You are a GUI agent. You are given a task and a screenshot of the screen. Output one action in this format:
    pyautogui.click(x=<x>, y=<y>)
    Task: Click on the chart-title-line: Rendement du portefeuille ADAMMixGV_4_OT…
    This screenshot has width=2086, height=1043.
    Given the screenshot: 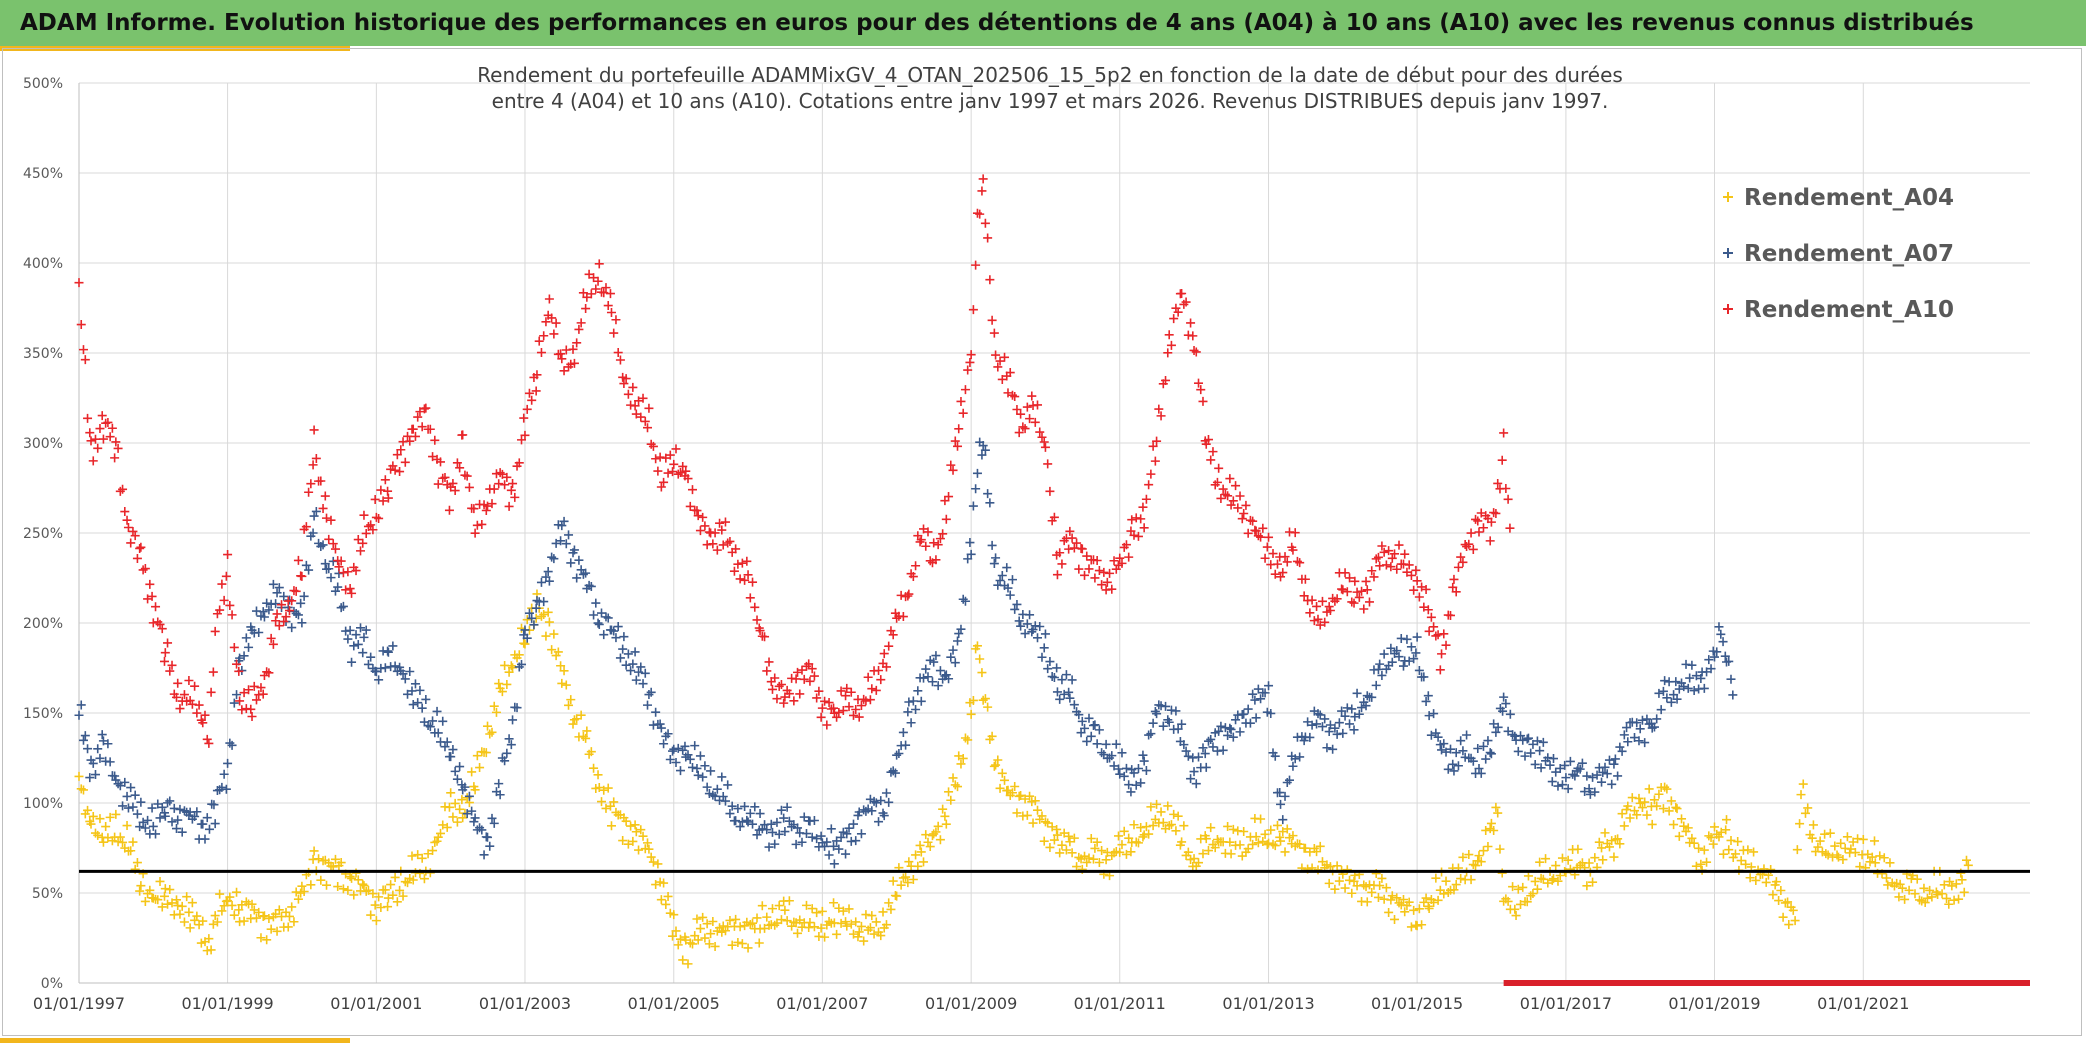 What is the action you would take?
    pyautogui.click(x=1050, y=75)
    